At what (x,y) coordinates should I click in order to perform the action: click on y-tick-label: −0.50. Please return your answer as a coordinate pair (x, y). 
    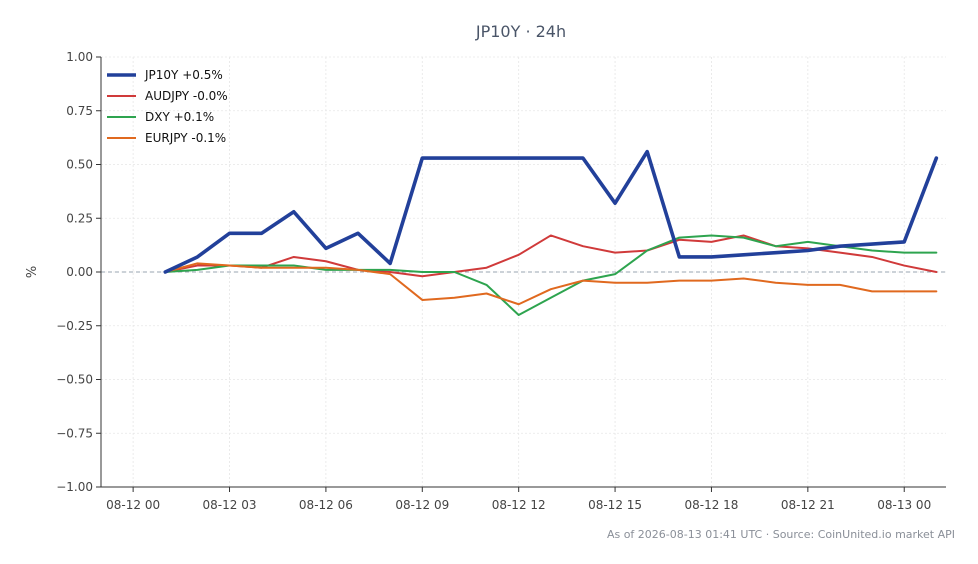
    Looking at the image, I should click on (74, 380).